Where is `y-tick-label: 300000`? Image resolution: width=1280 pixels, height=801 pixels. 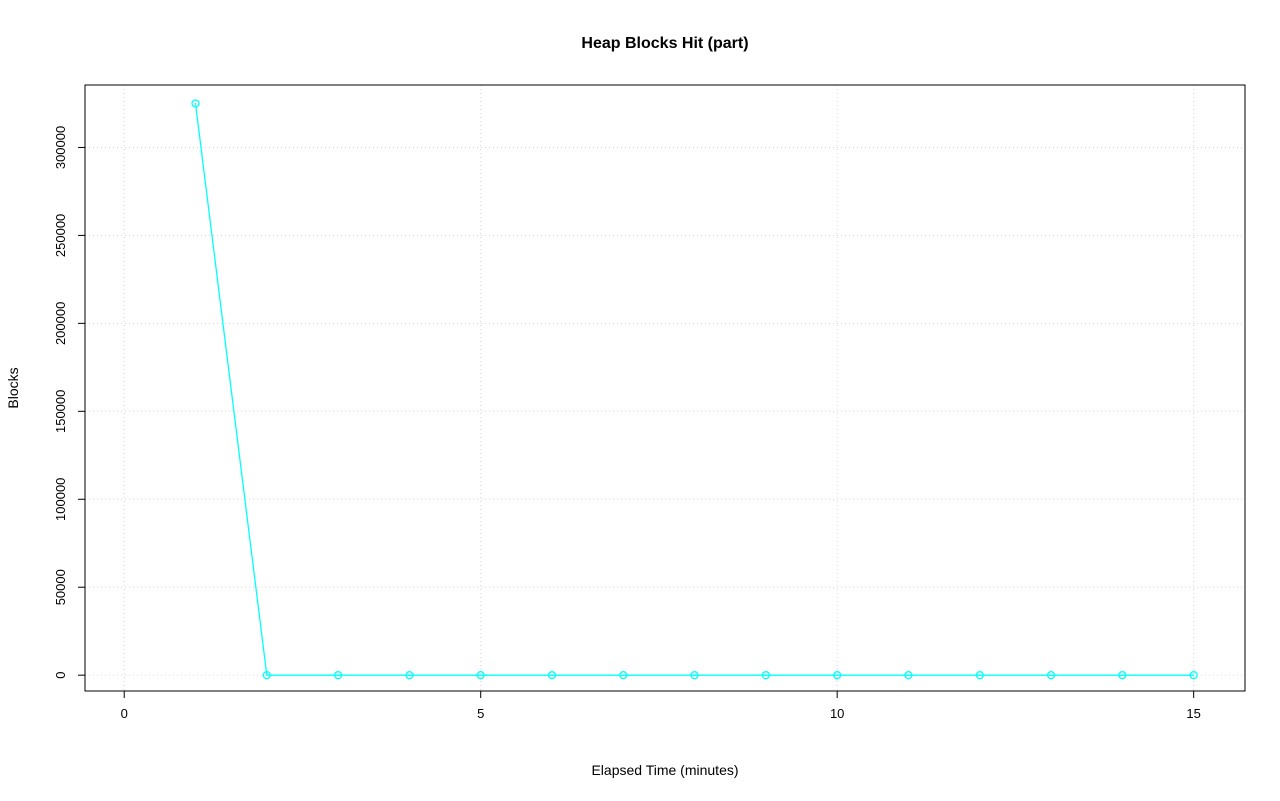 y-tick-label: 300000 is located at coordinates (60, 147).